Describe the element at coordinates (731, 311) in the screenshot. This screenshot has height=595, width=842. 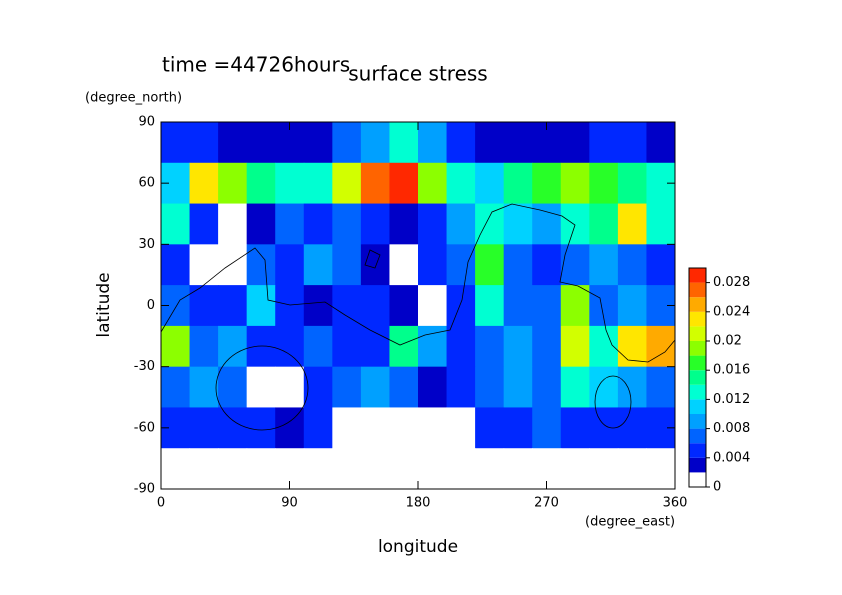
I see `colorbar-tick-label: 0.024` at that location.